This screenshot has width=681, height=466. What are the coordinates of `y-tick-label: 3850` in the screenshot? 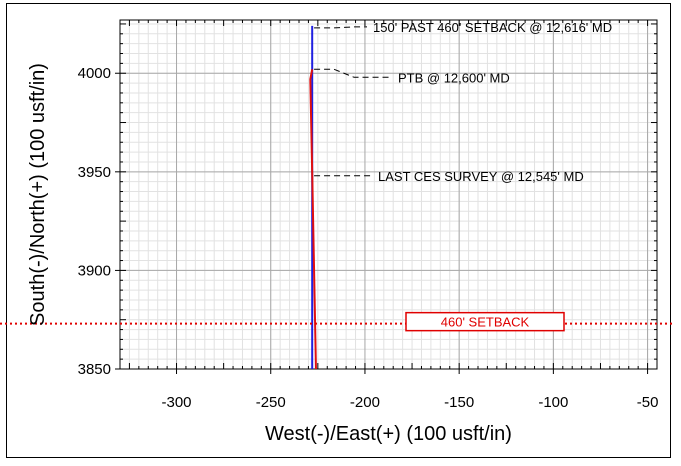 It's located at (94, 369).